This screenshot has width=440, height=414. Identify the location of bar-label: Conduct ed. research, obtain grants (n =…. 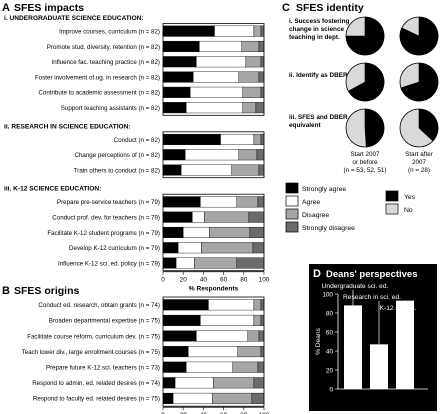
(99, 305).